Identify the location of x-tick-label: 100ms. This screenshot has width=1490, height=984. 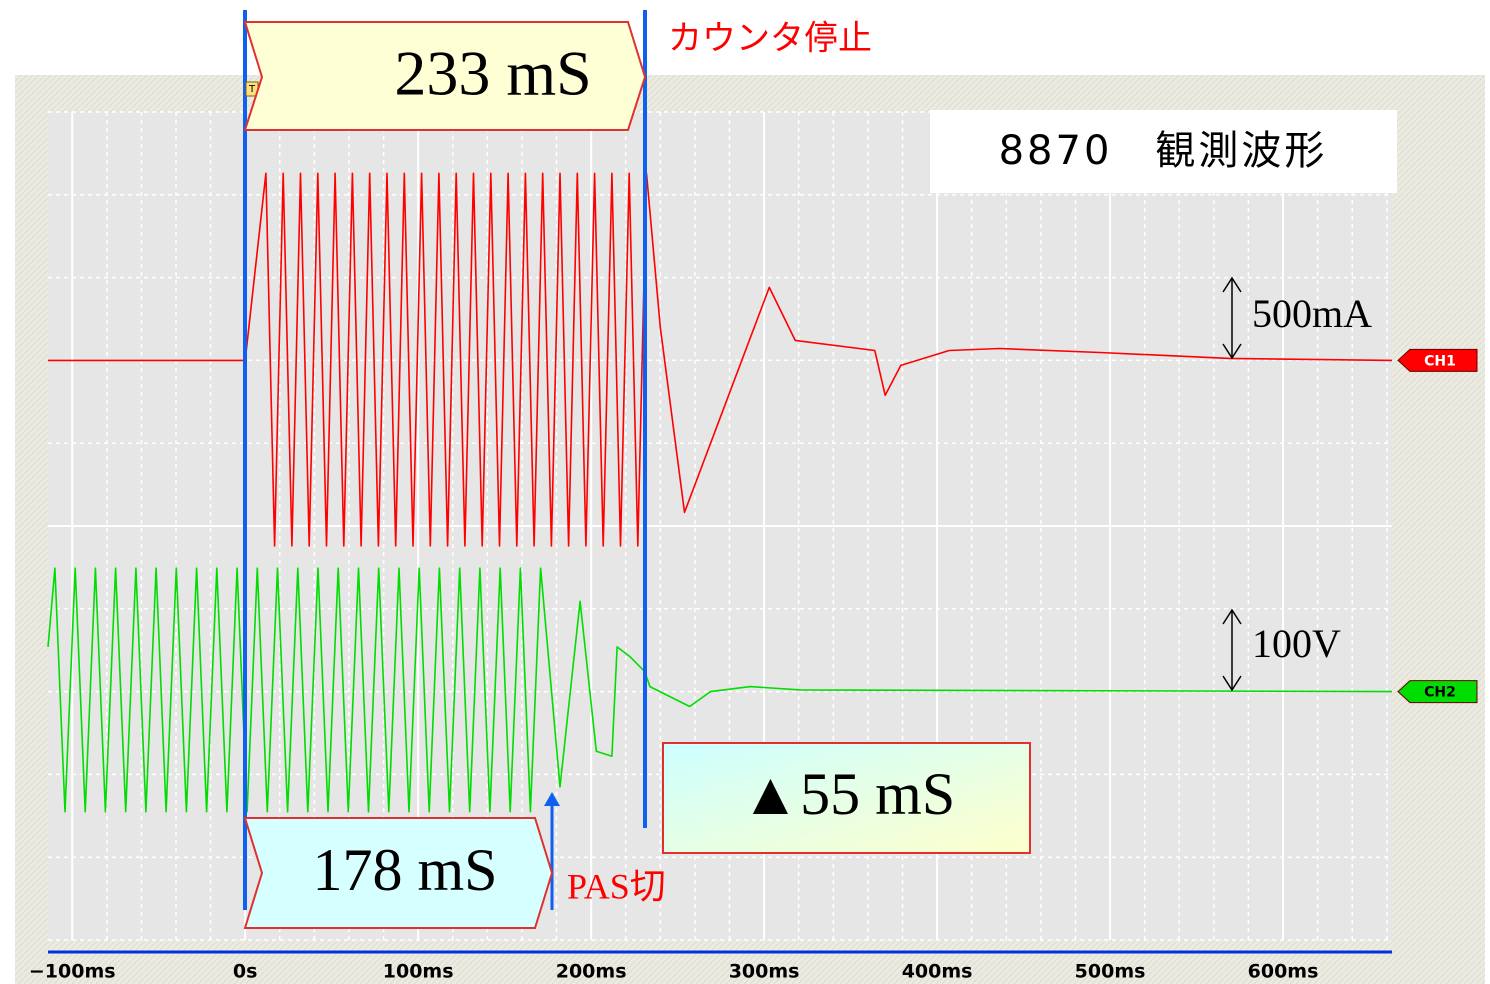
(418, 972).